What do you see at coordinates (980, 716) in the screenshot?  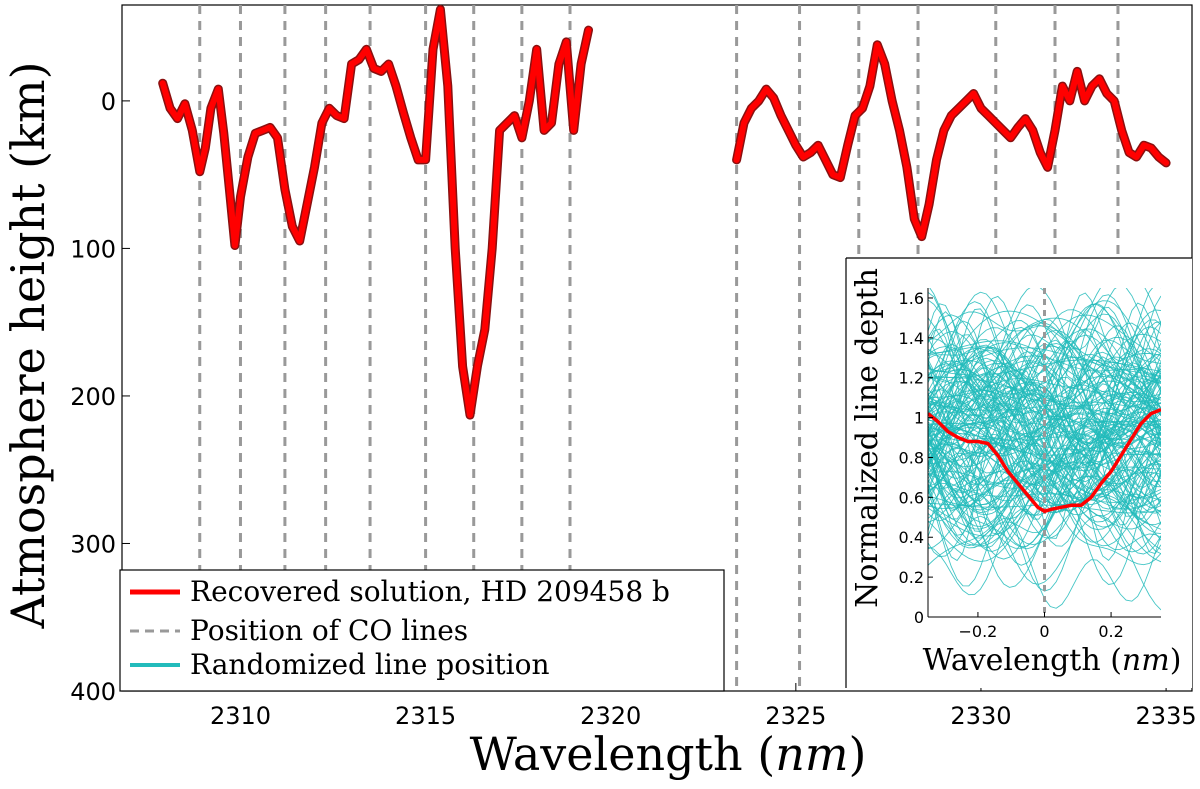 I see `x-tick-label-4: 2330` at bounding box center [980, 716].